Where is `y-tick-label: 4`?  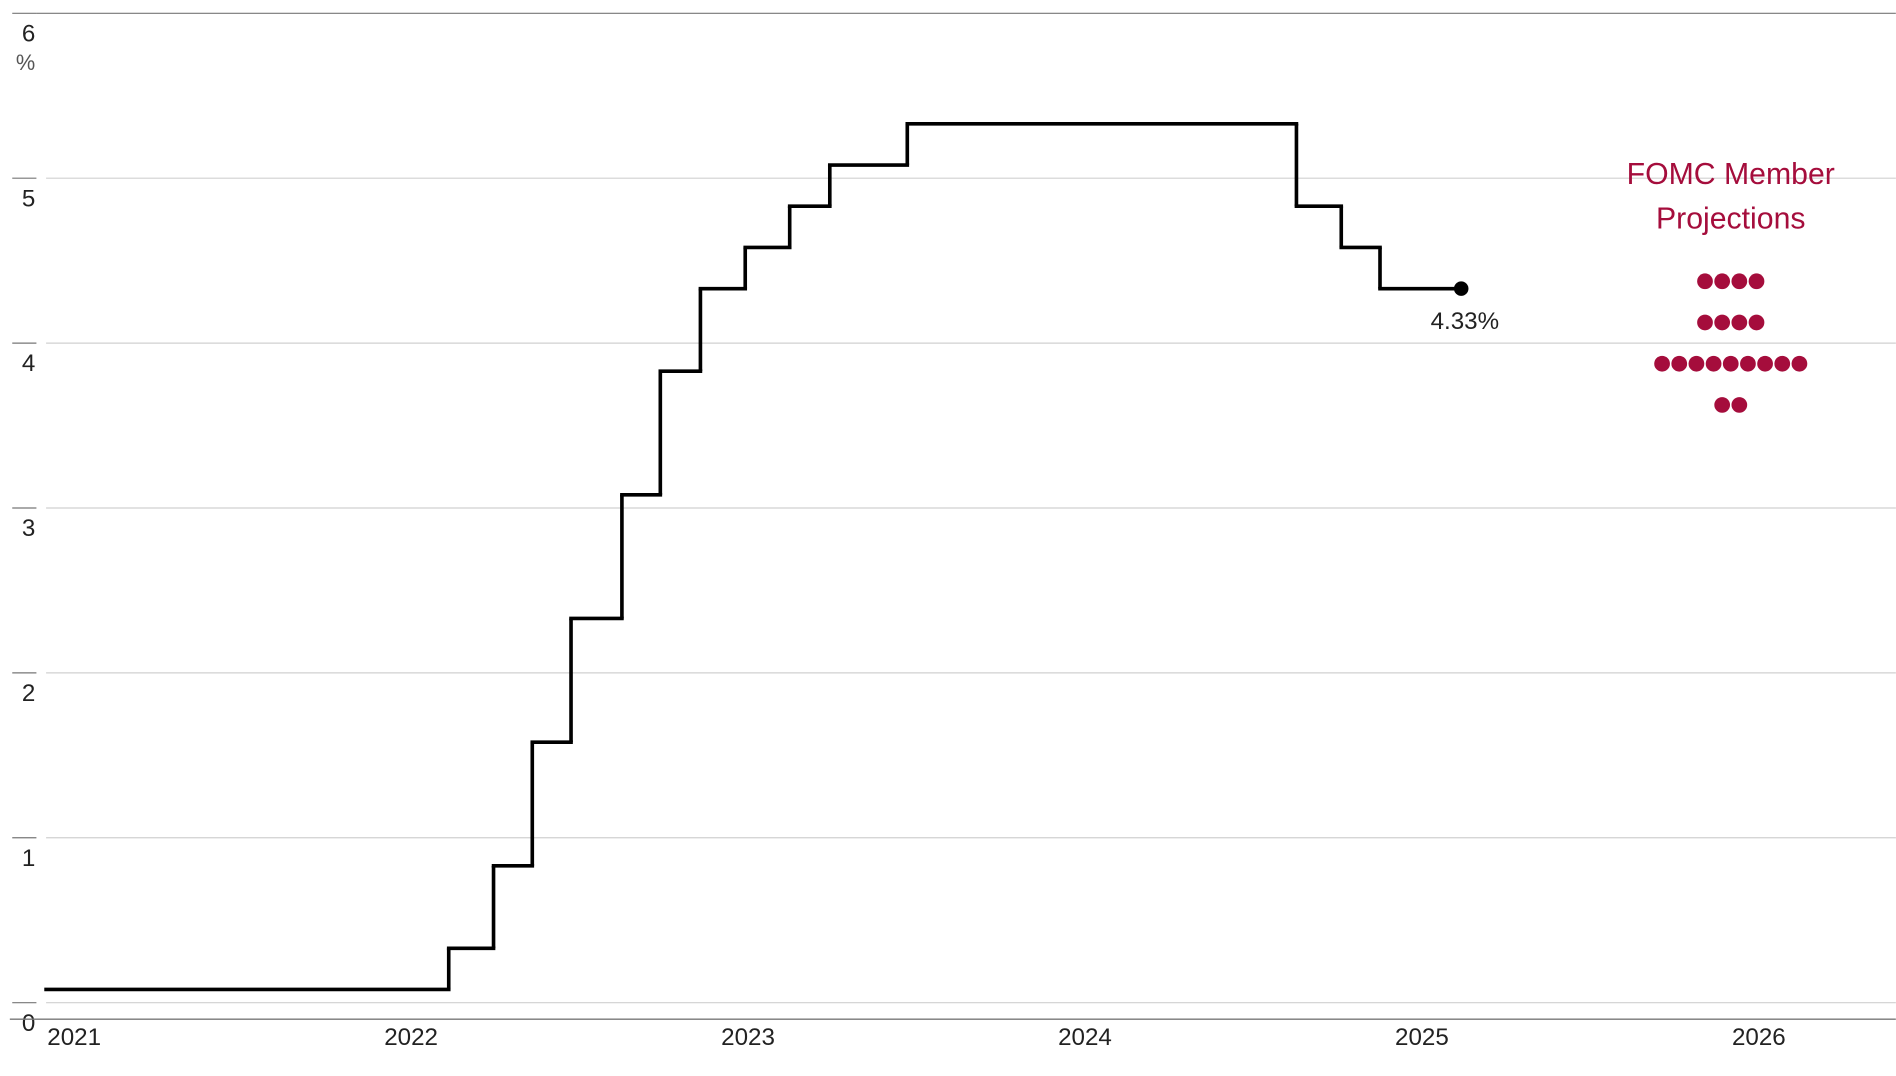 y-tick-label: 4 is located at coordinates (28, 363).